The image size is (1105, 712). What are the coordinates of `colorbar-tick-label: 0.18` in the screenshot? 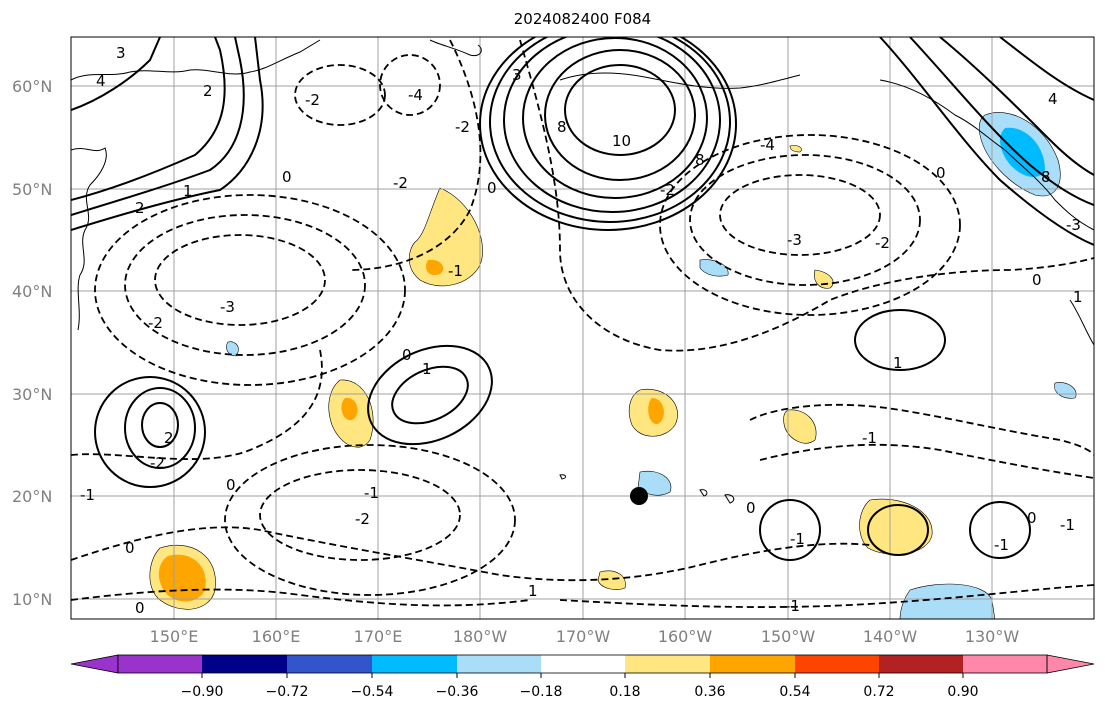 It's located at (624, 692).